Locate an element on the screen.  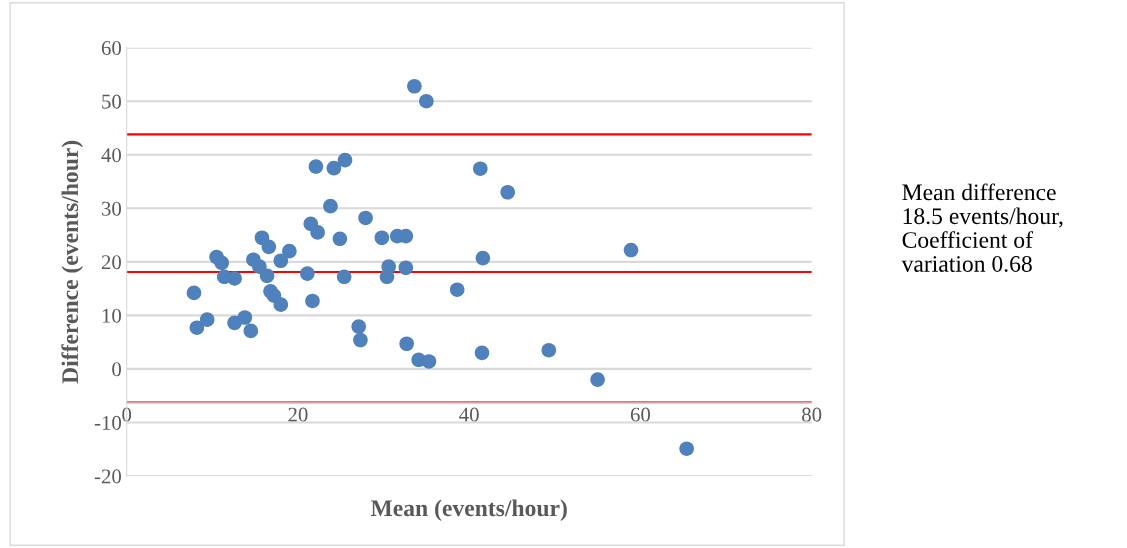
x-tick-label: 40 is located at coordinates (469, 414).